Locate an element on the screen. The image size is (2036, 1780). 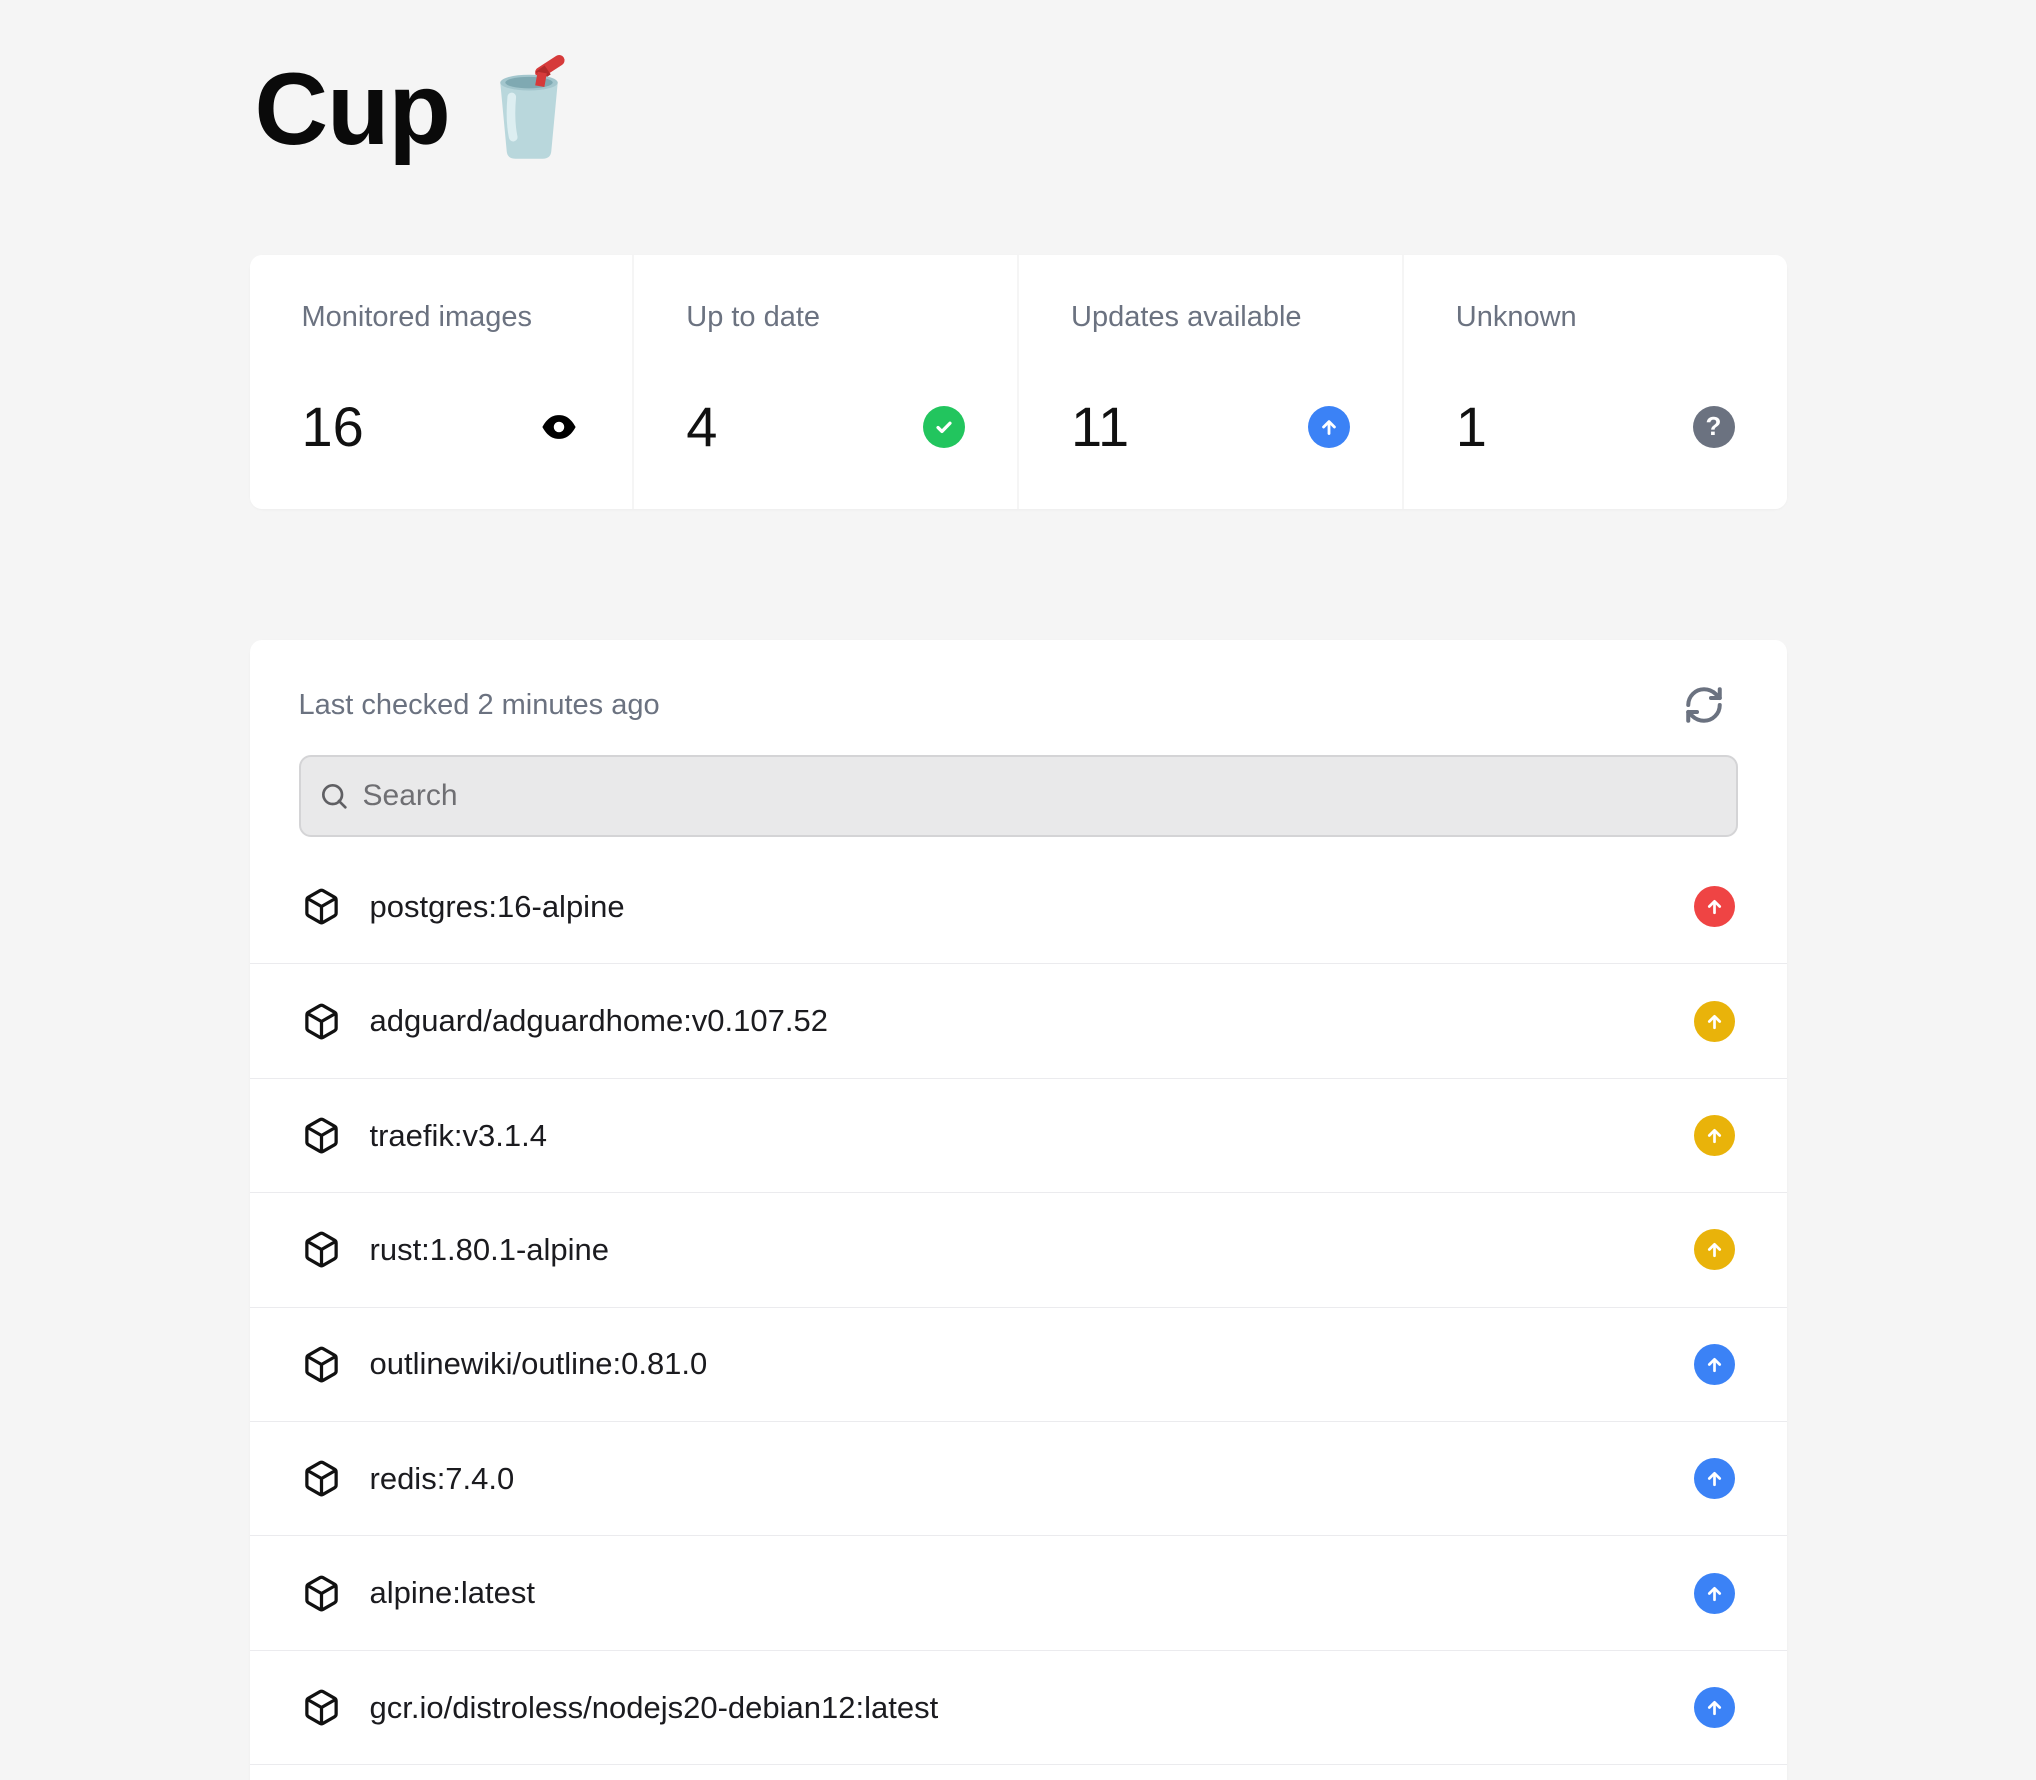
eye-icon is located at coordinates (559, 426).